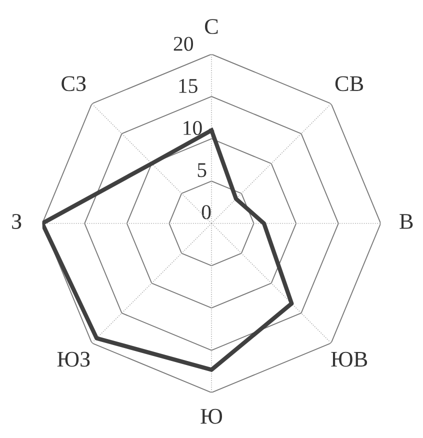 This screenshot has height=438, width=423. What do you see at coordinates (349, 84) in the screenshot?
I see `spoke-label: СВ` at bounding box center [349, 84].